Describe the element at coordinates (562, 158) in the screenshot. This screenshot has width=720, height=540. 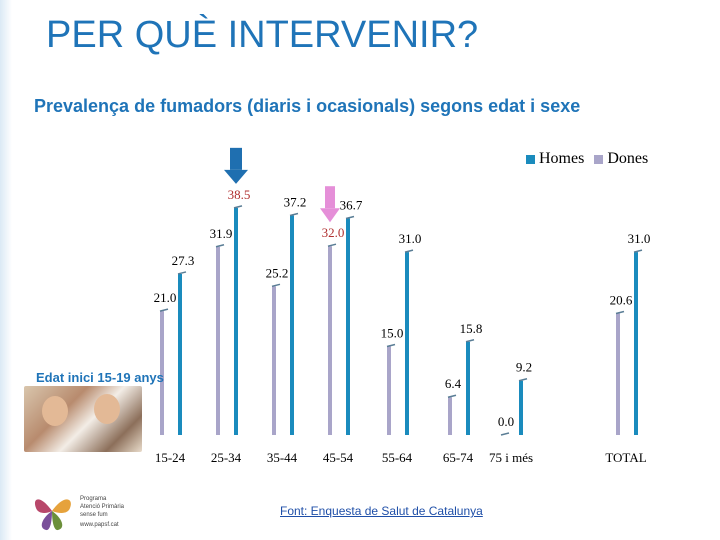
I see `legend-label-homes: Homes` at that location.